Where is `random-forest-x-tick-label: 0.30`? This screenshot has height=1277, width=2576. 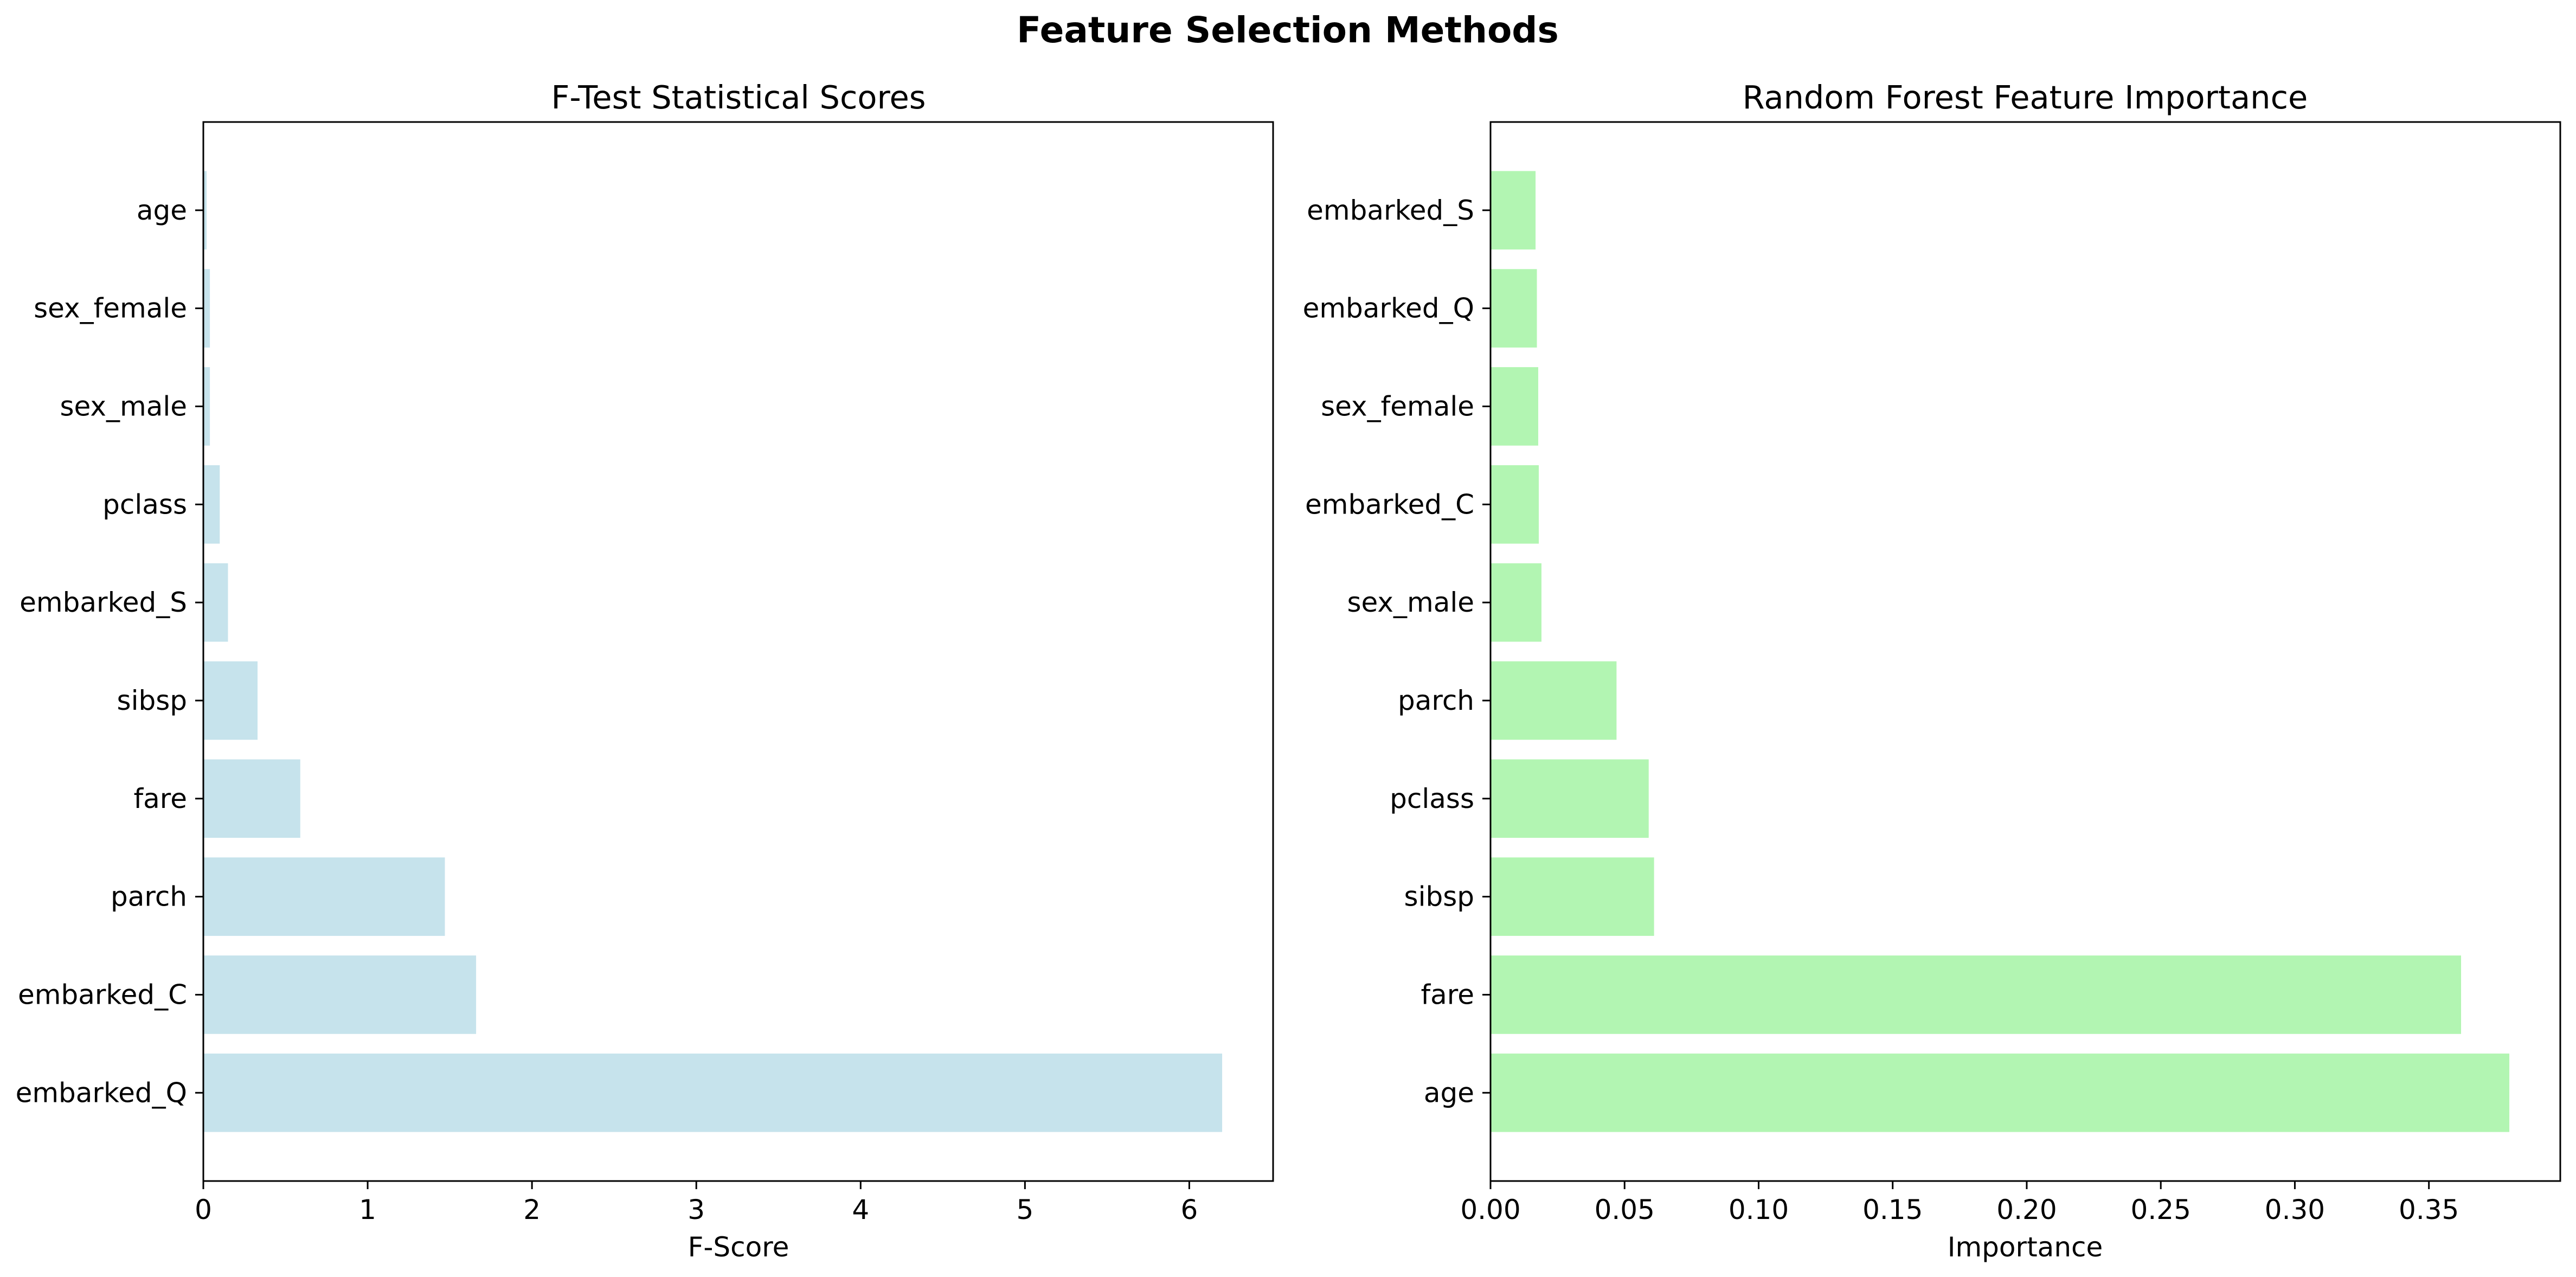
random-forest-x-tick-label: 0.30 is located at coordinates (2295, 1209).